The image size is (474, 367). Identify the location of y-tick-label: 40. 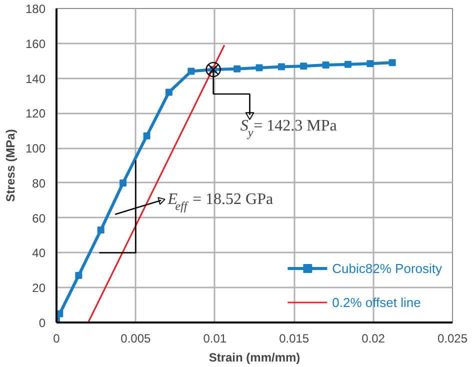
(39, 253).